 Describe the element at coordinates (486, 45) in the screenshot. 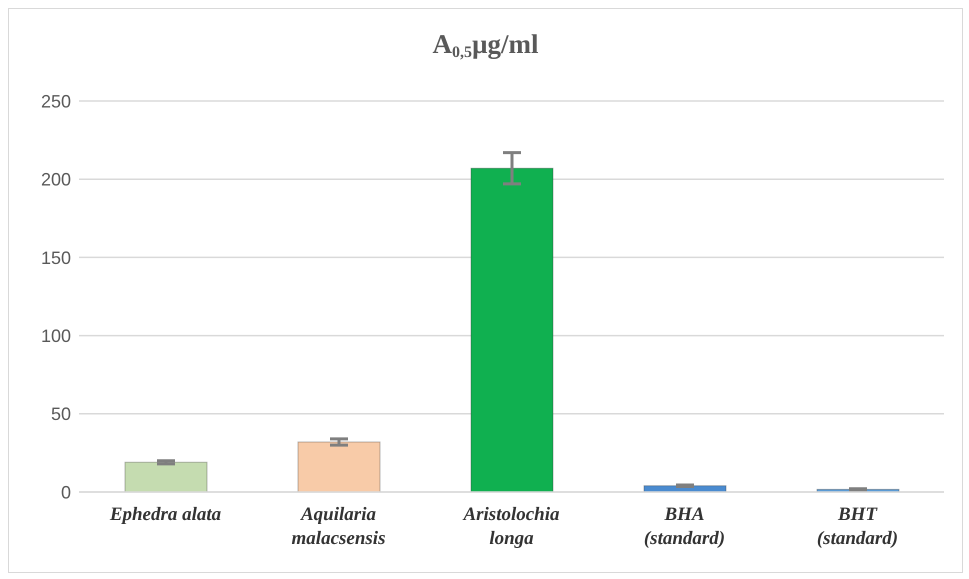

I see `chart-title: A$_{0,5}$µg/ml` at that location.